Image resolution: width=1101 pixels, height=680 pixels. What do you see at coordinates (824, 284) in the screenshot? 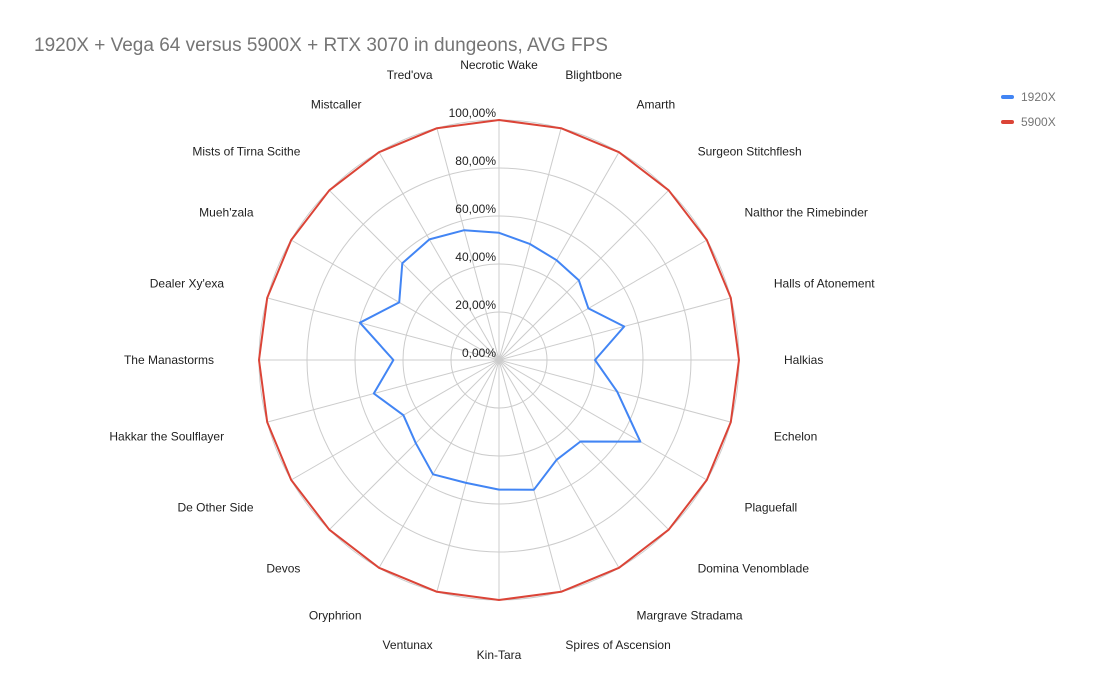
I see `category-label: Halls of Atonement` at bounding box center [824, 284].